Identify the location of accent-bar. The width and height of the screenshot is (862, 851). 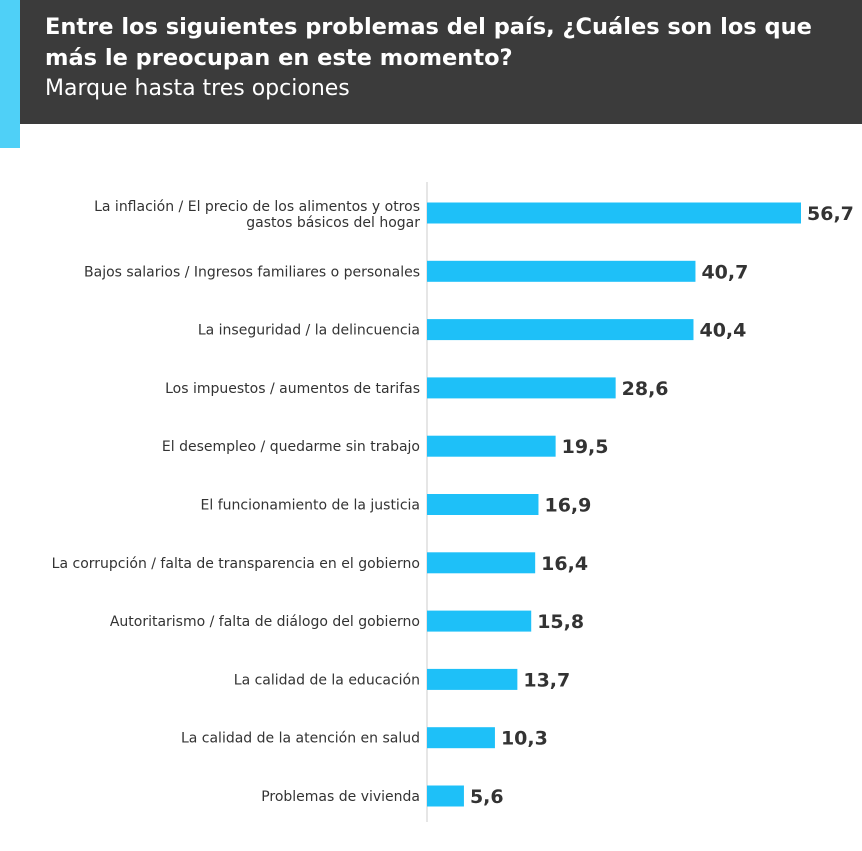
(10, 74).